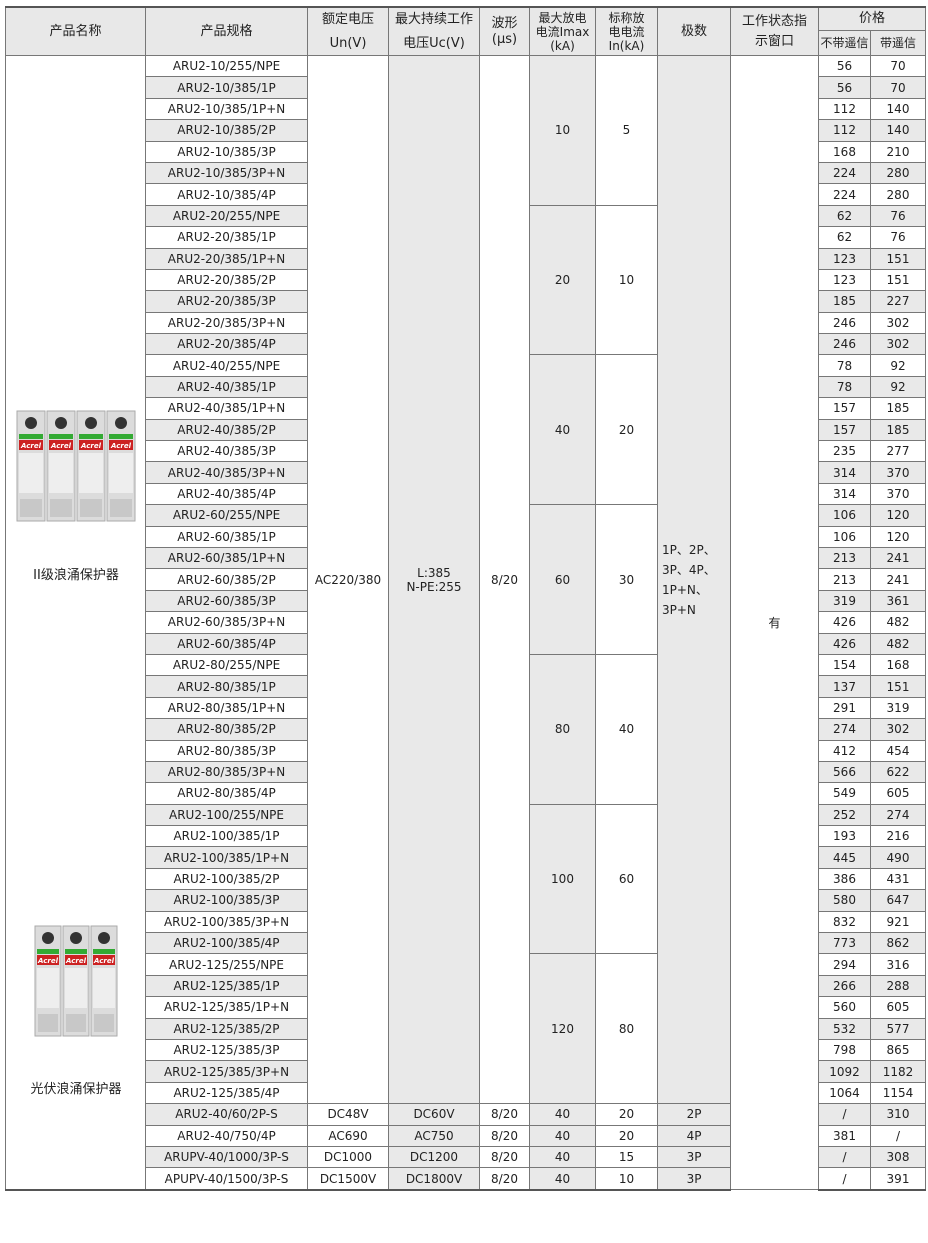 The image size is (928, 1243). I want to click on spec-cell: ARU2-100/385/3P+N, so click(226, 922).